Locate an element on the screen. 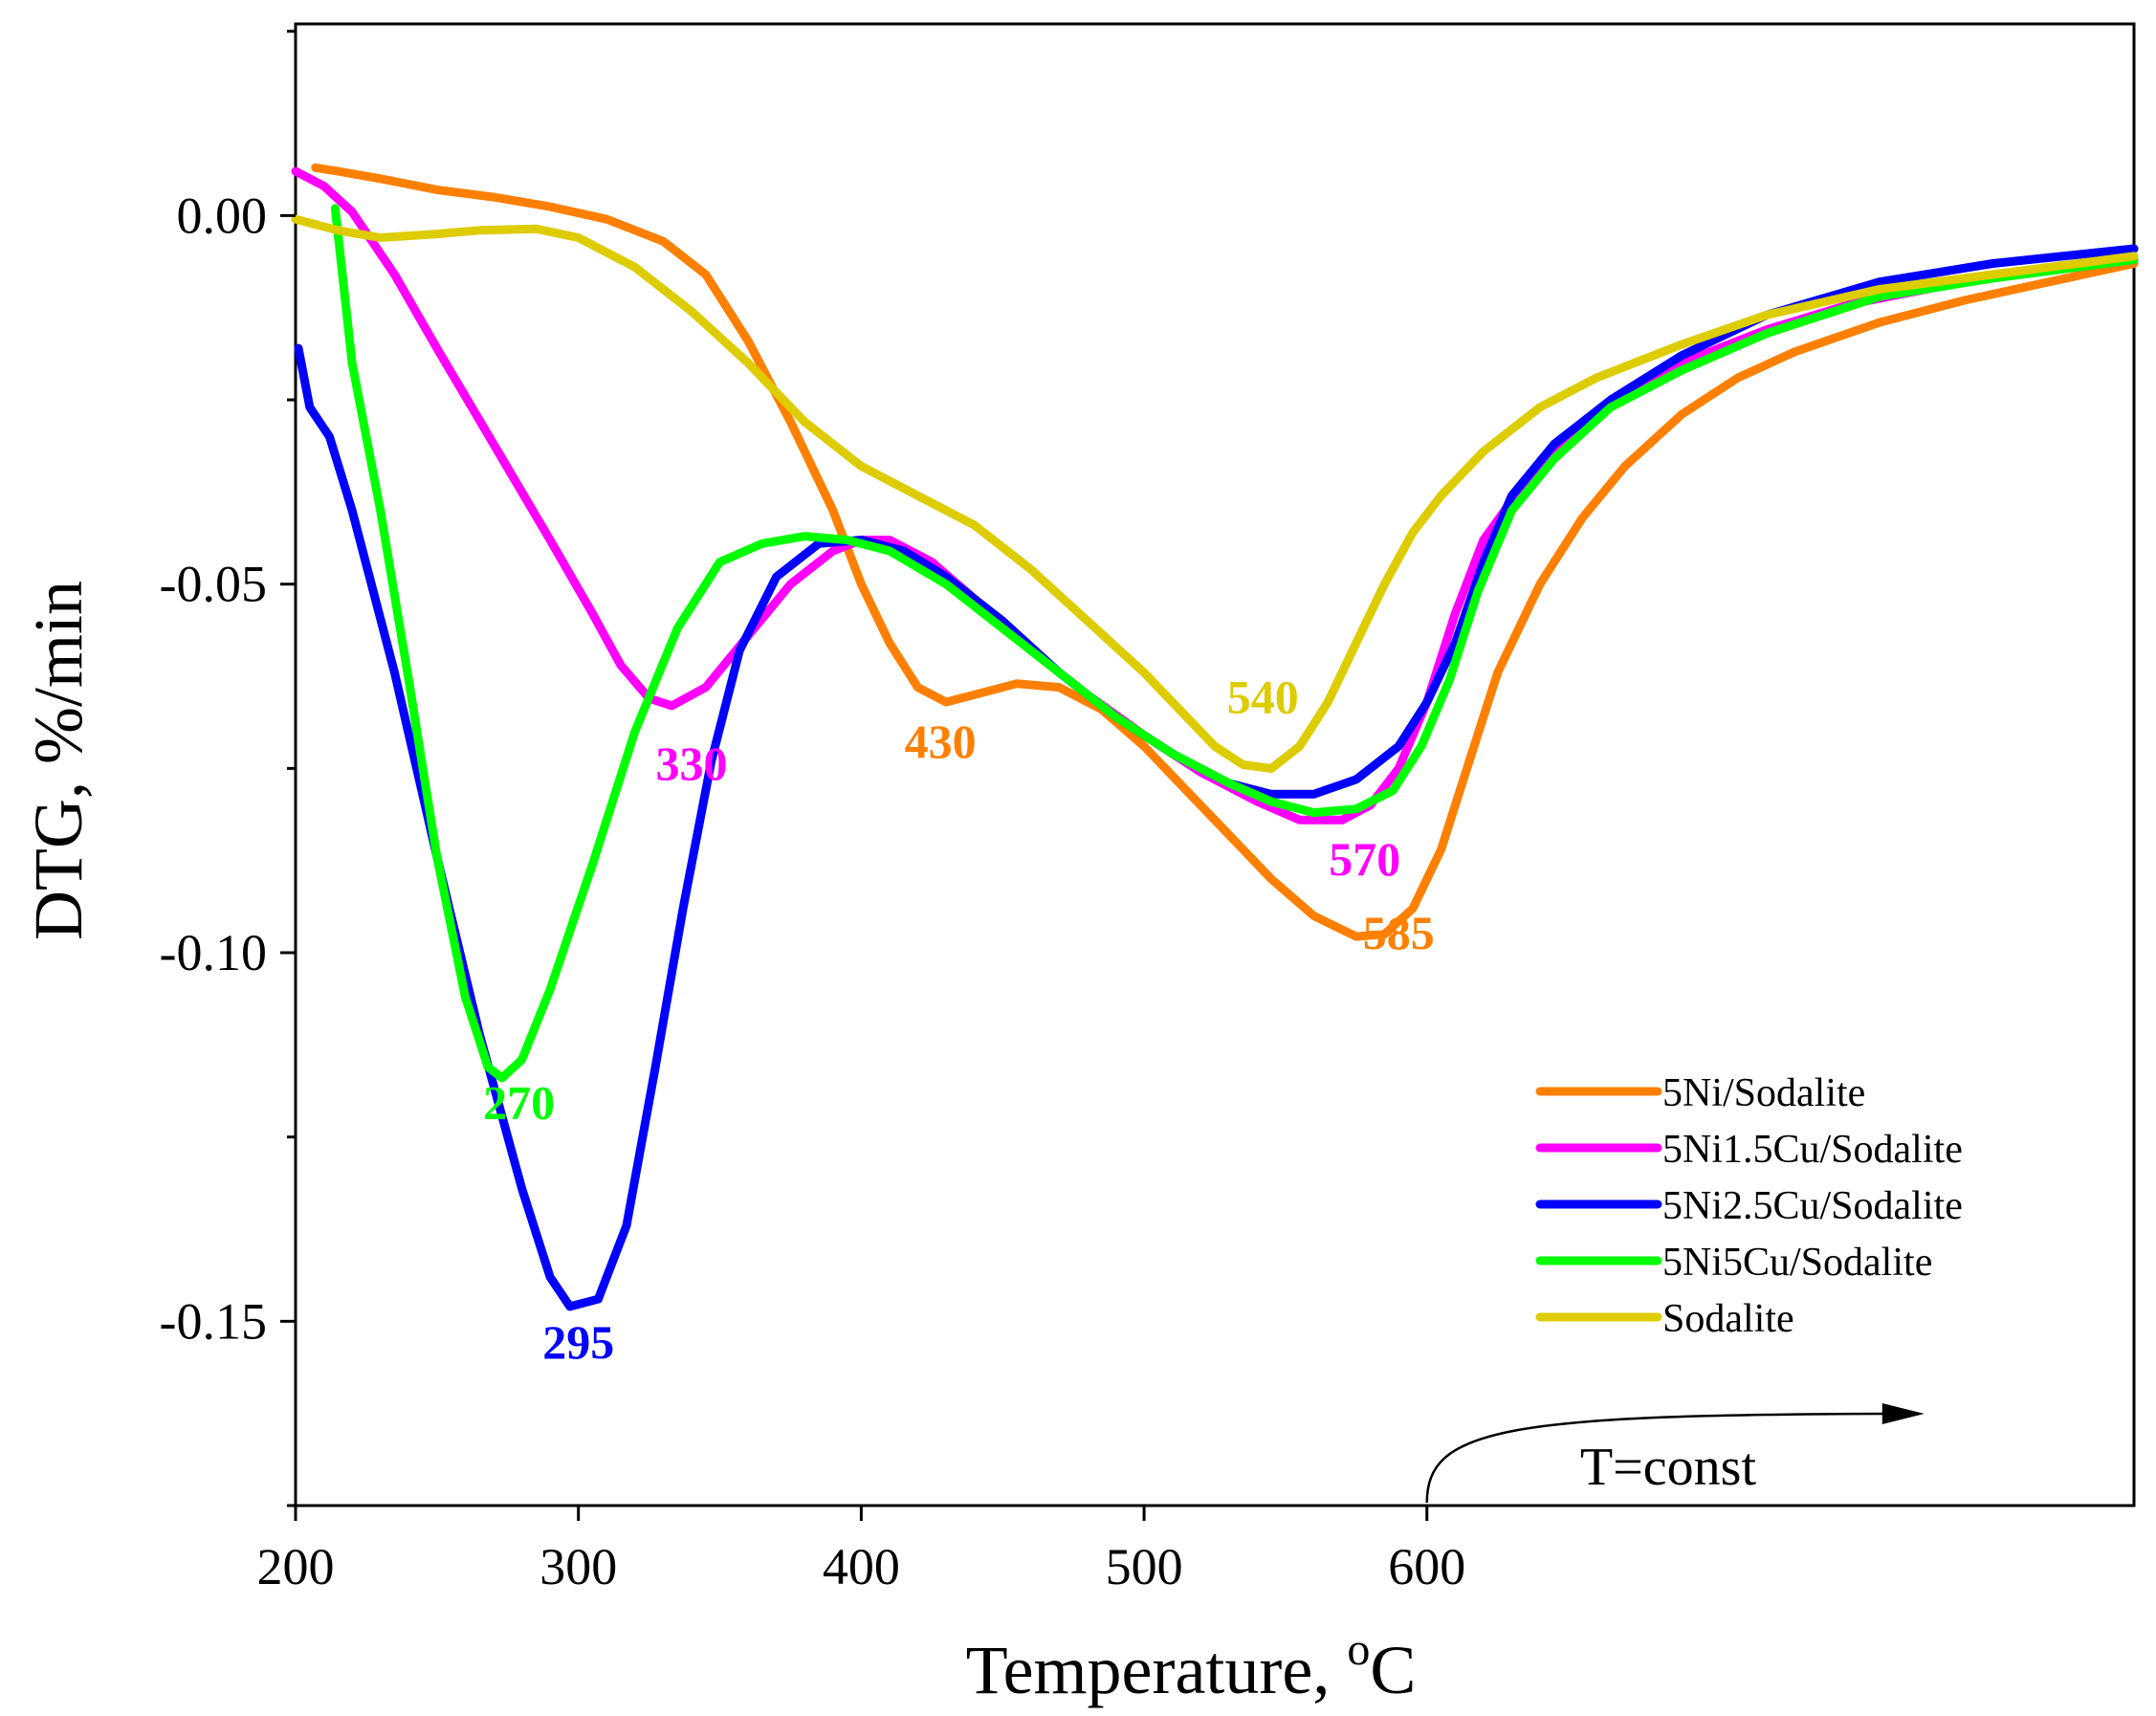 The height and width of the screenshot is (1716, 2156). annotation-arrow is located at coordinates (1655, 1458).